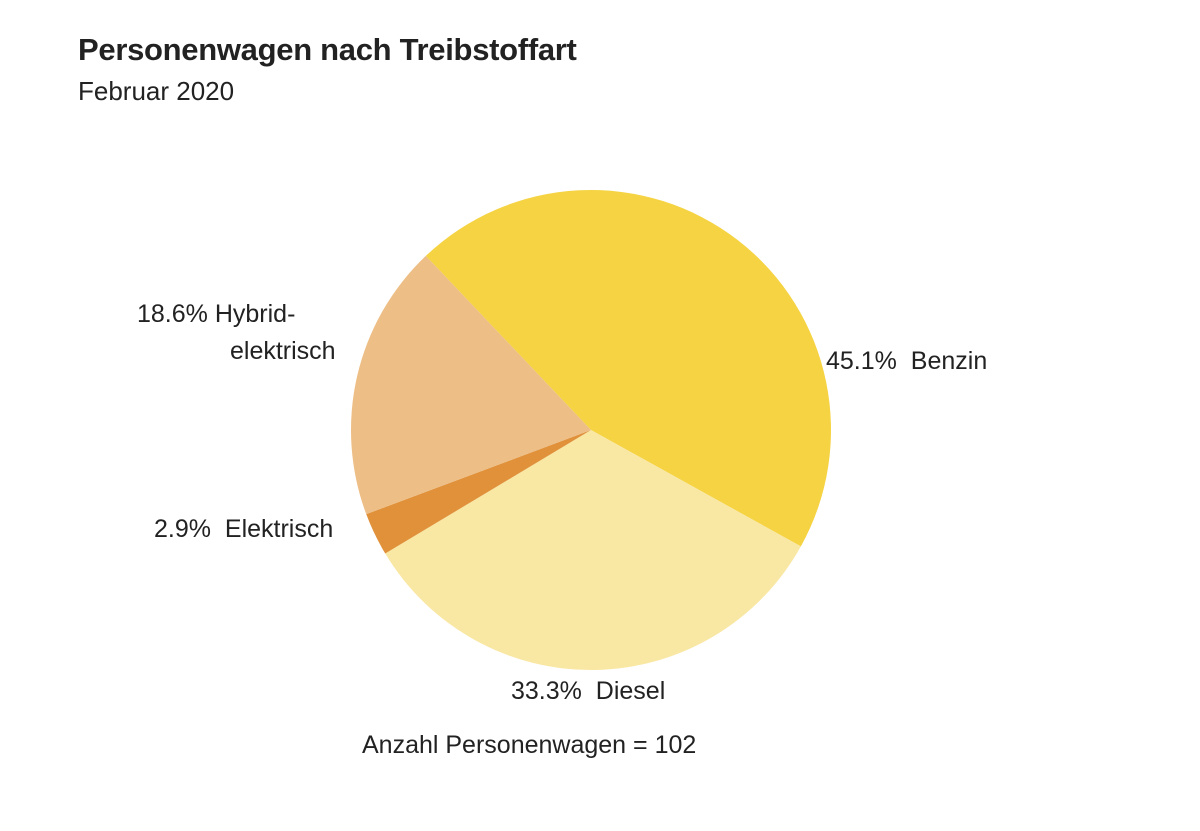 The height and width of the screenshot is (831, 1200). Describe the element at coordinates (327, 49) in the screenshot. I see `chart-title: Personenwagen nach Treibstoffart` at that location.